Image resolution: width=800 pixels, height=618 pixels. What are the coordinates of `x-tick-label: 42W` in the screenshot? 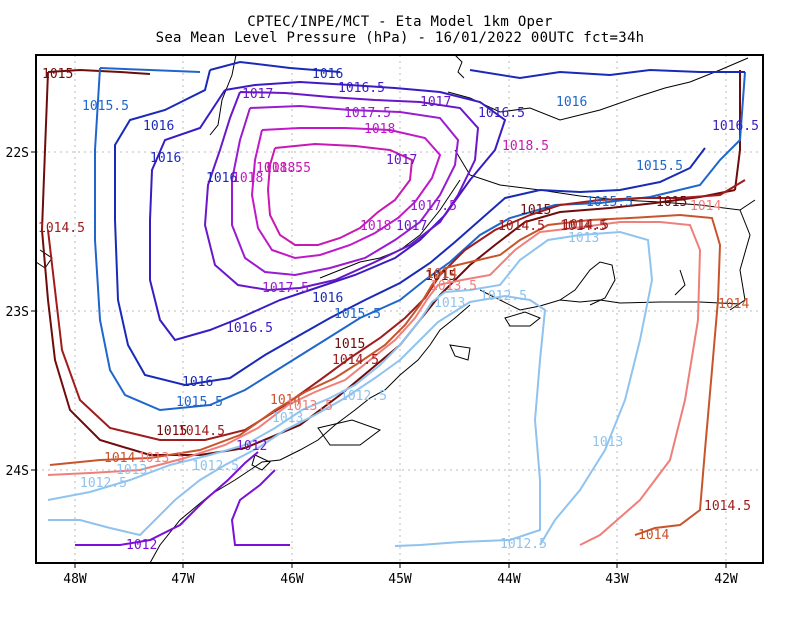 It's located at (726, 579).